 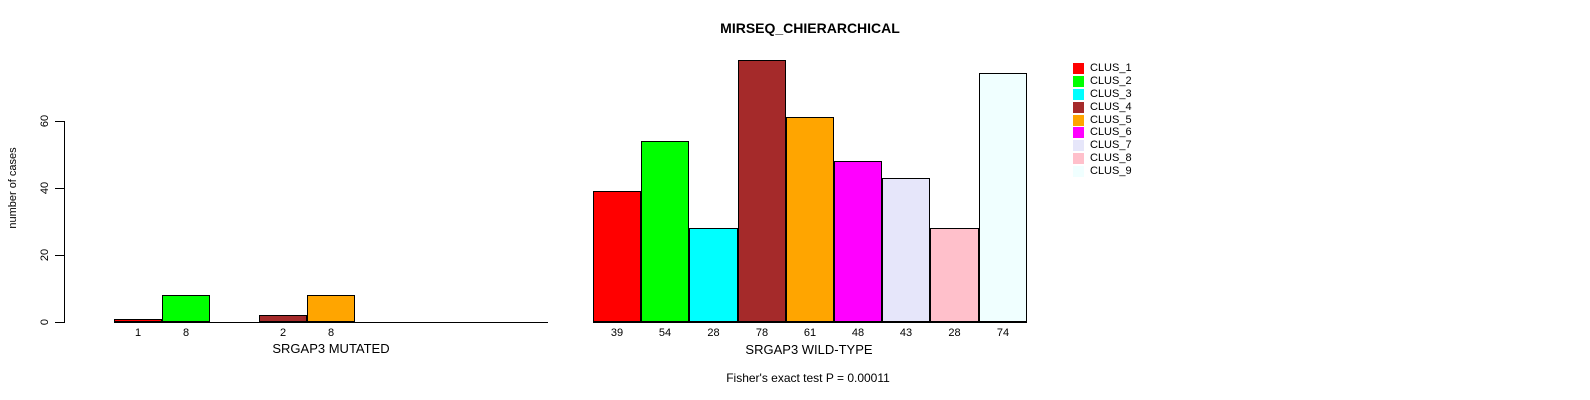 I want to click on bar-value-label: 78, so click(x=762, y=333).